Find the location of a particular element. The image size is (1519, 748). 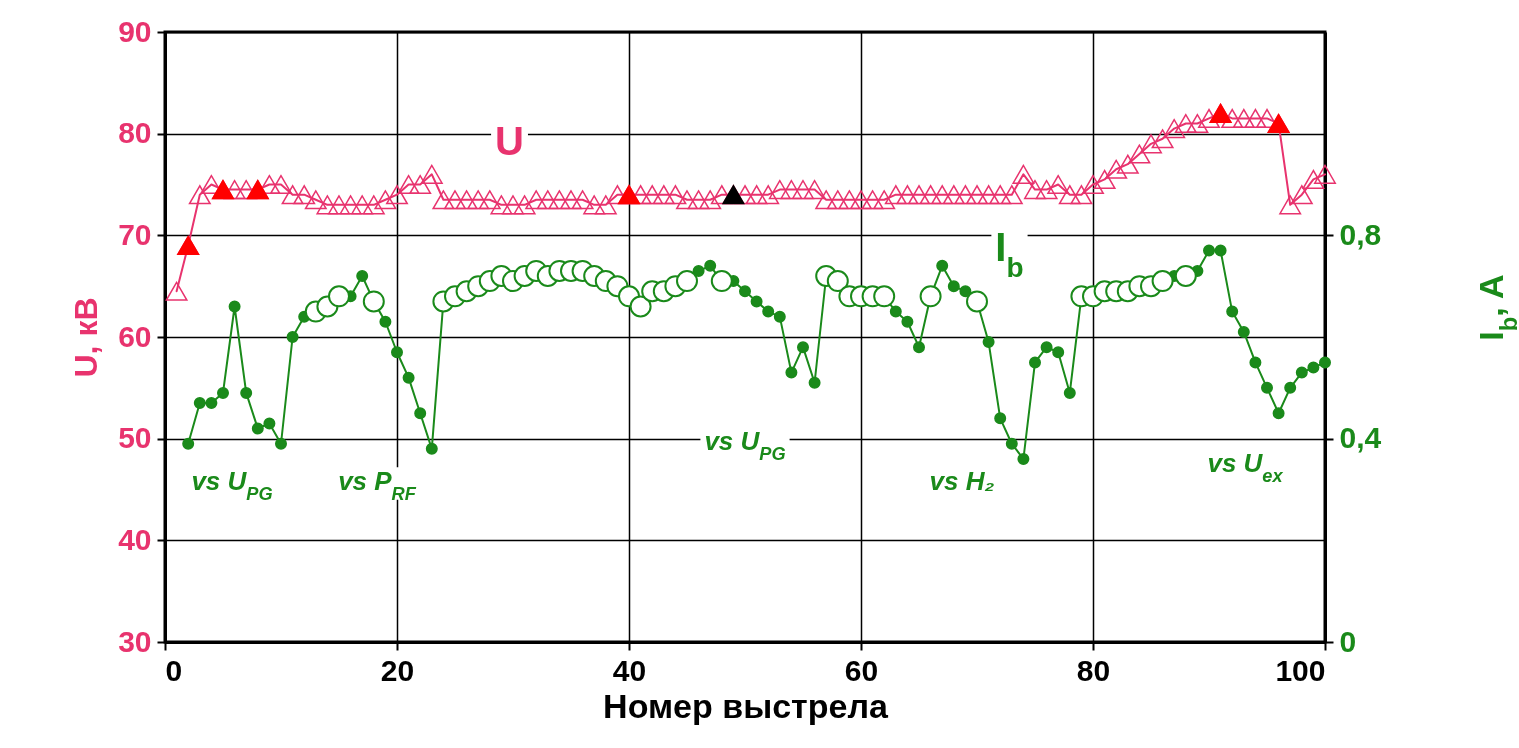

series-label: U is located at coordinates (509, 141).